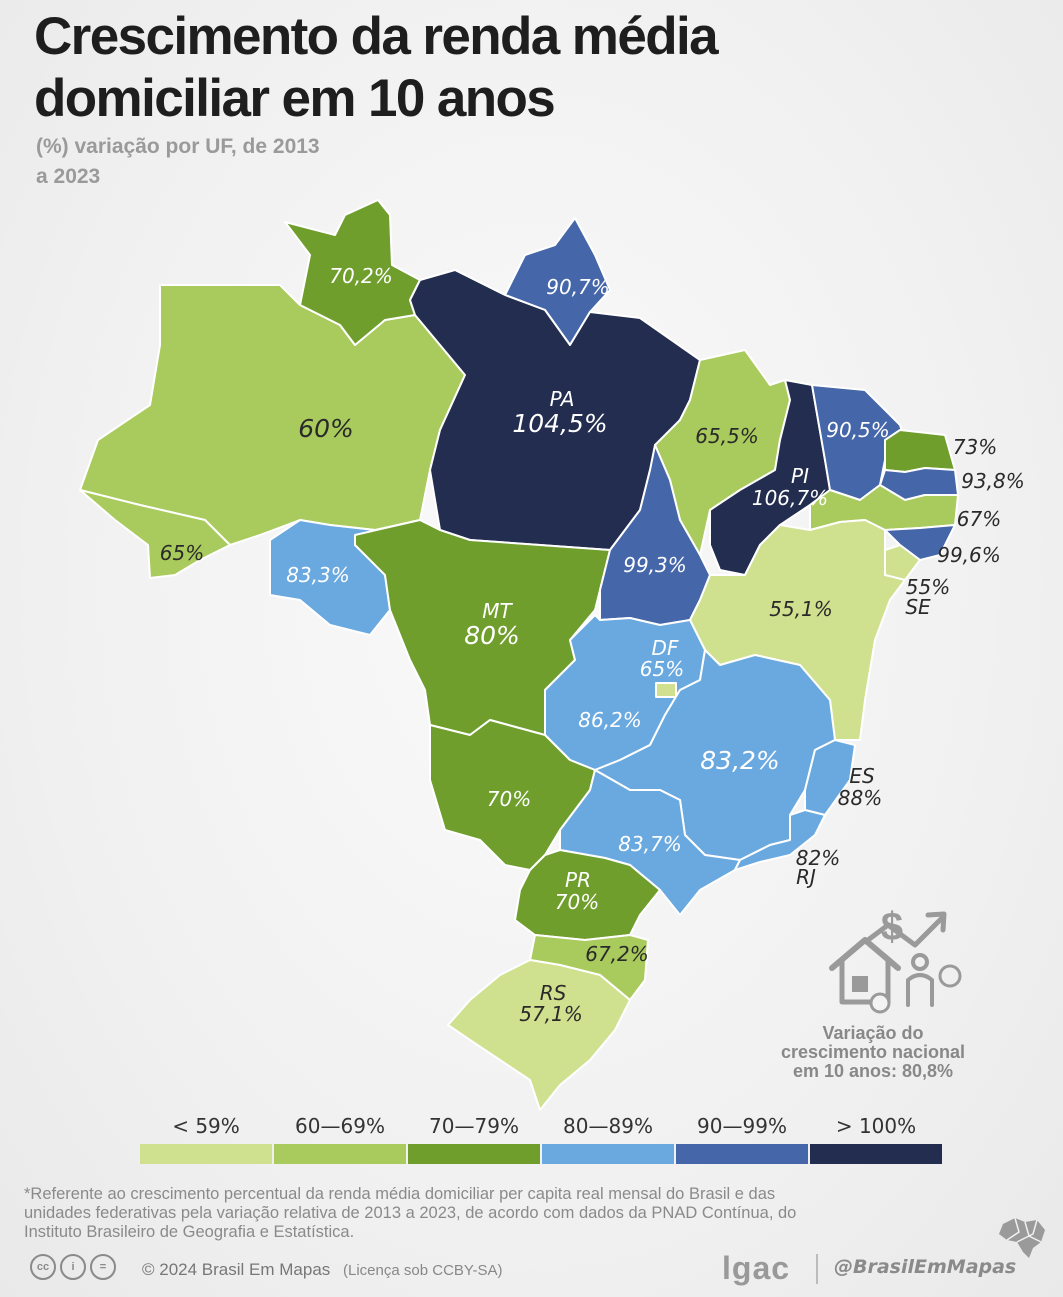 Image resolution: width=1063 pixels, height=1297 pixels. I want to click on social-handle: @BrasilEmMapas, so click(925, 1267).